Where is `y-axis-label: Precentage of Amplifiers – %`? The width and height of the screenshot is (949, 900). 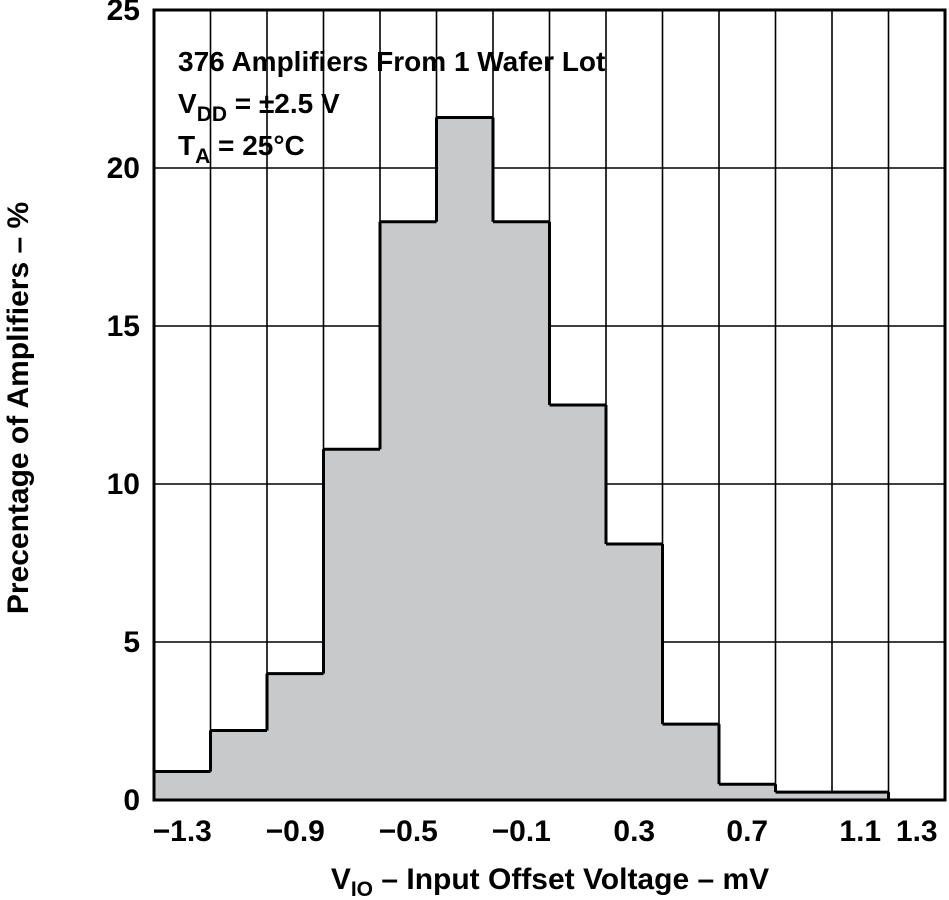 y-axis-label: Precentage of Amplifiers – % is located at coordinates (18, 408).